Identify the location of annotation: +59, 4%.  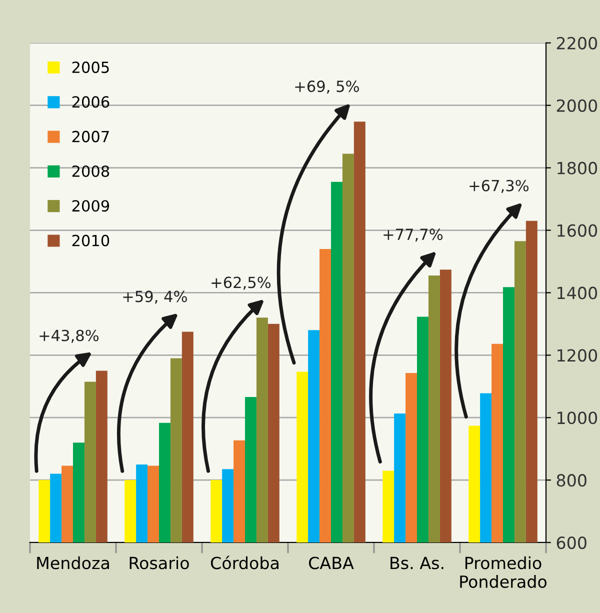
(155, 297).